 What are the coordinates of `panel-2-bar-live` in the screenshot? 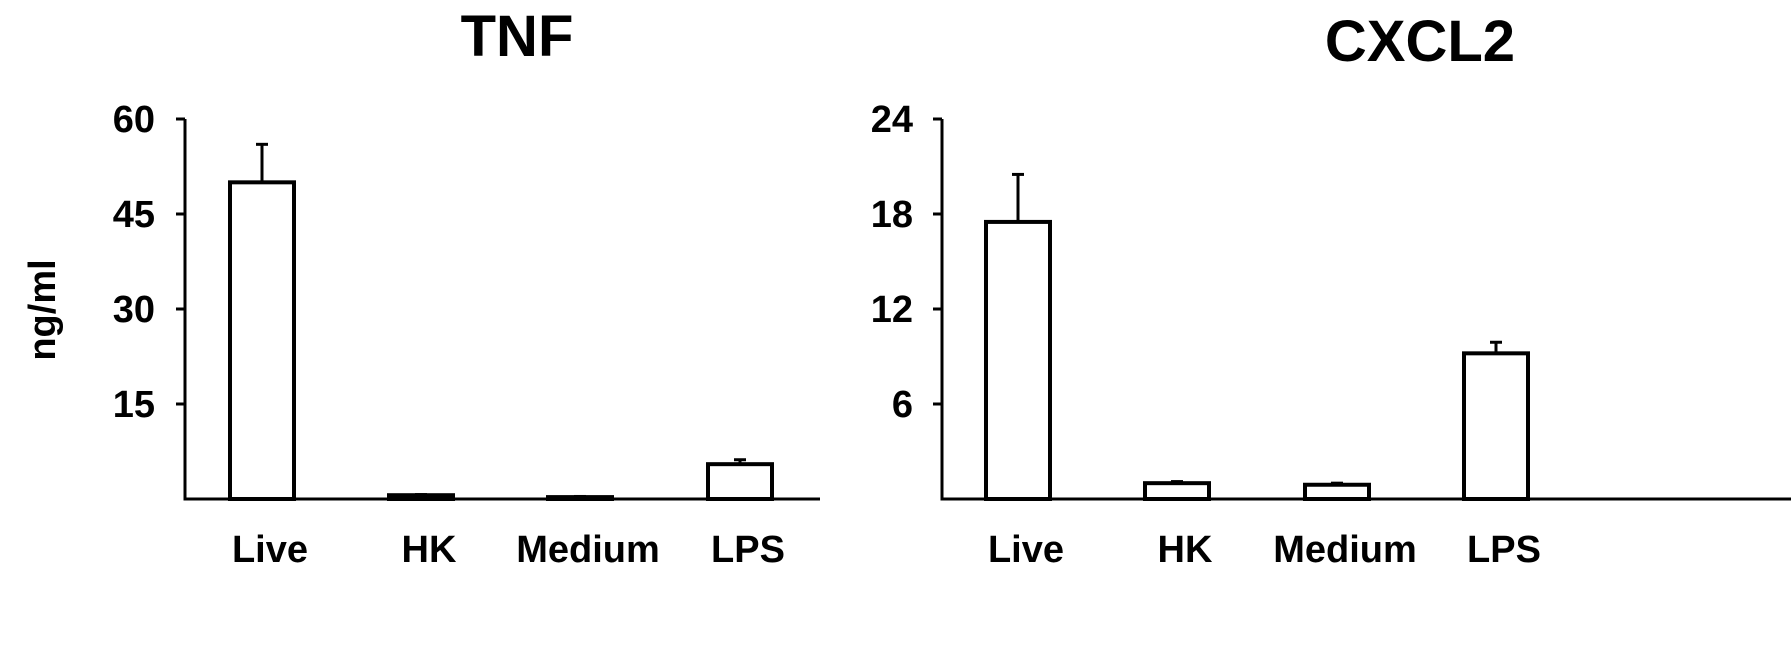 It's located at (1018, 360).